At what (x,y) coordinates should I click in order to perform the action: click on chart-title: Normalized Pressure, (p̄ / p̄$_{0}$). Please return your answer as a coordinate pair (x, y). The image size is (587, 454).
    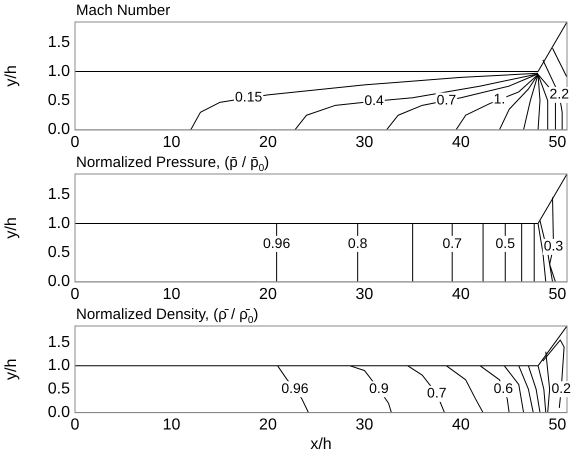
    Looking at the image, I should click on (173, 165).